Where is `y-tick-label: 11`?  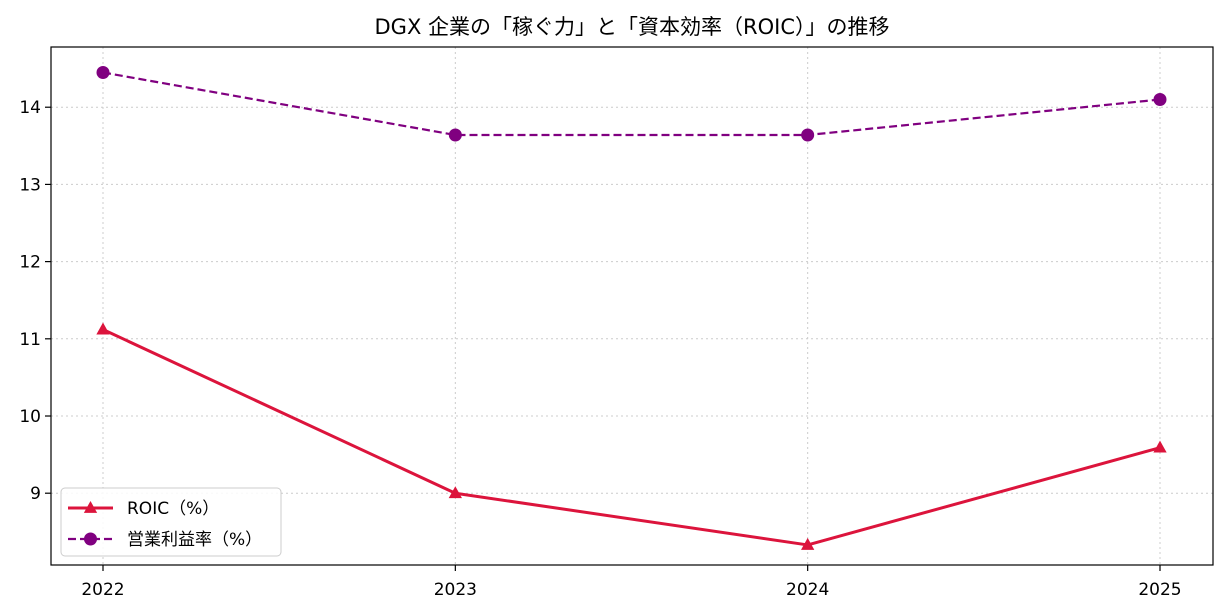
y-tick-label: 11 is located at coordinates (30, 340).